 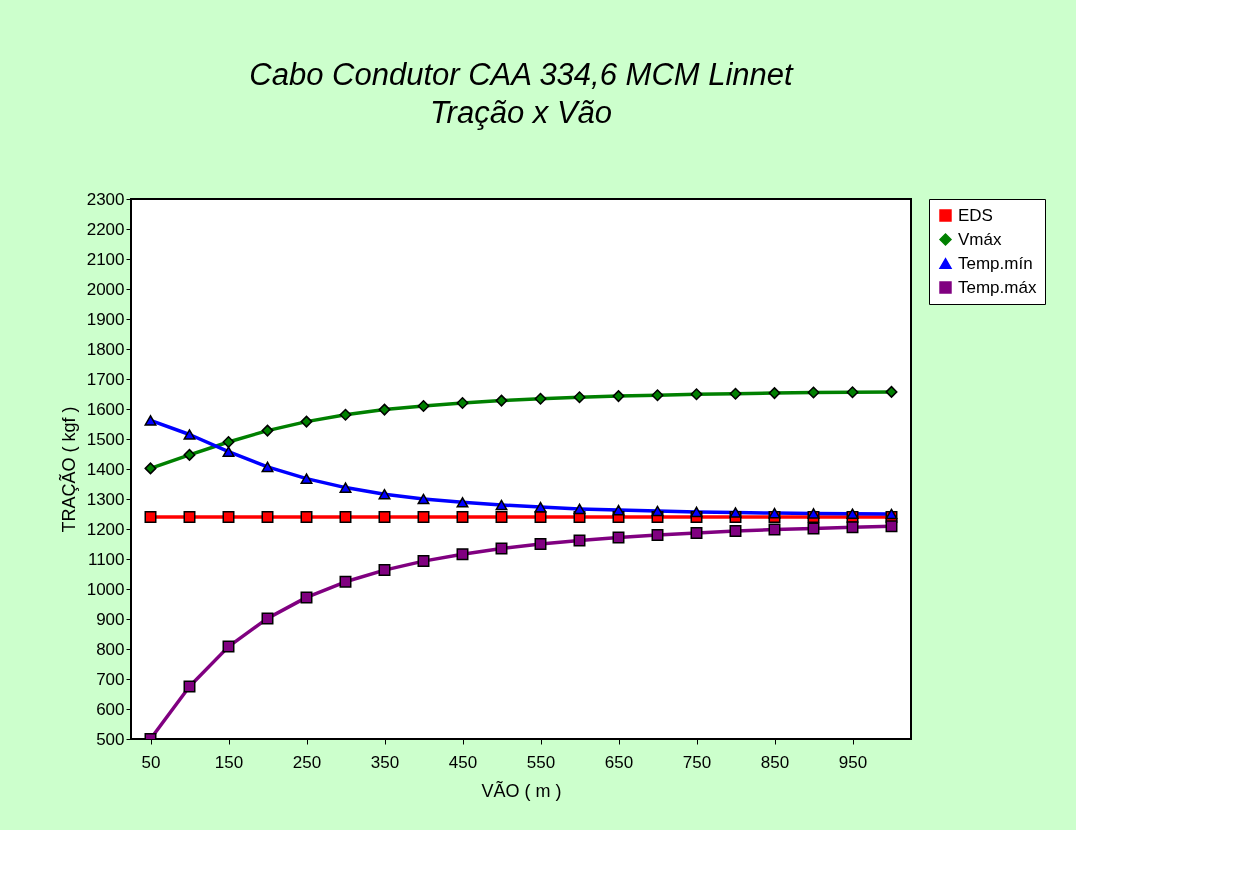 What do you see at coordinates (105, 289) in the screenshot?
I see `y-tick-label: 2000` at bounding box center [105, 289].